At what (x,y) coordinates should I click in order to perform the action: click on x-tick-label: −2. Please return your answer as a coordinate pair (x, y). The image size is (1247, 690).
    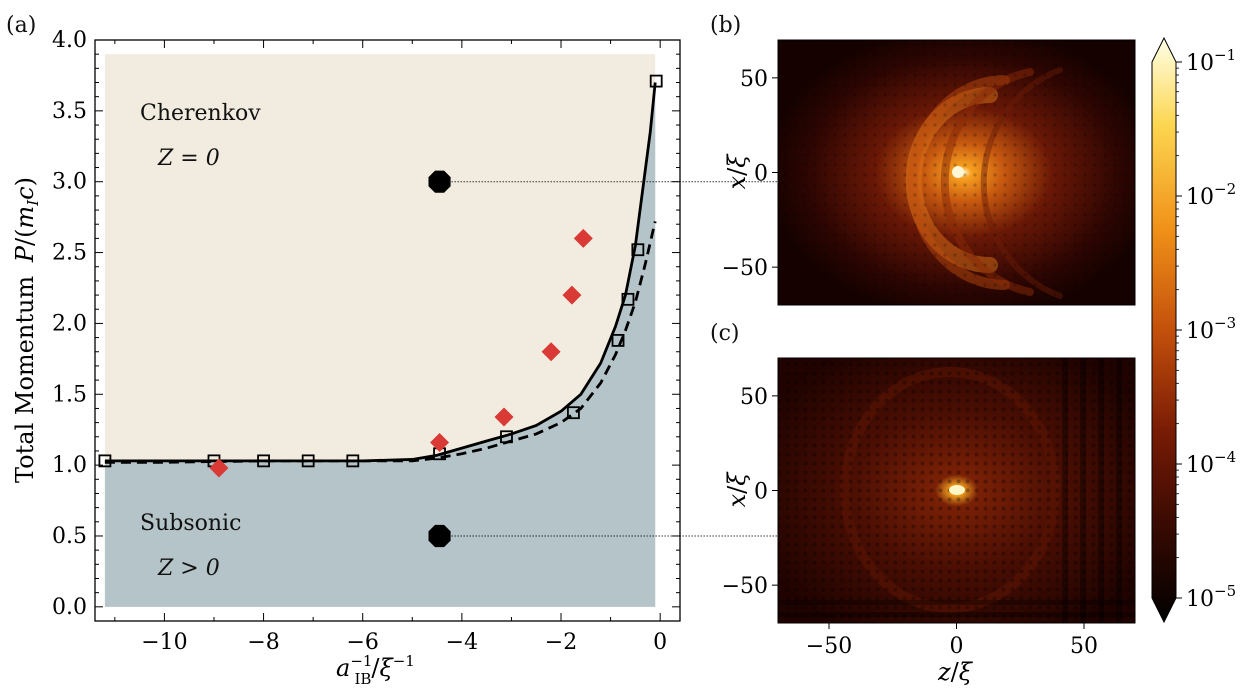
    Looking at the image, I should click on (561, 642).